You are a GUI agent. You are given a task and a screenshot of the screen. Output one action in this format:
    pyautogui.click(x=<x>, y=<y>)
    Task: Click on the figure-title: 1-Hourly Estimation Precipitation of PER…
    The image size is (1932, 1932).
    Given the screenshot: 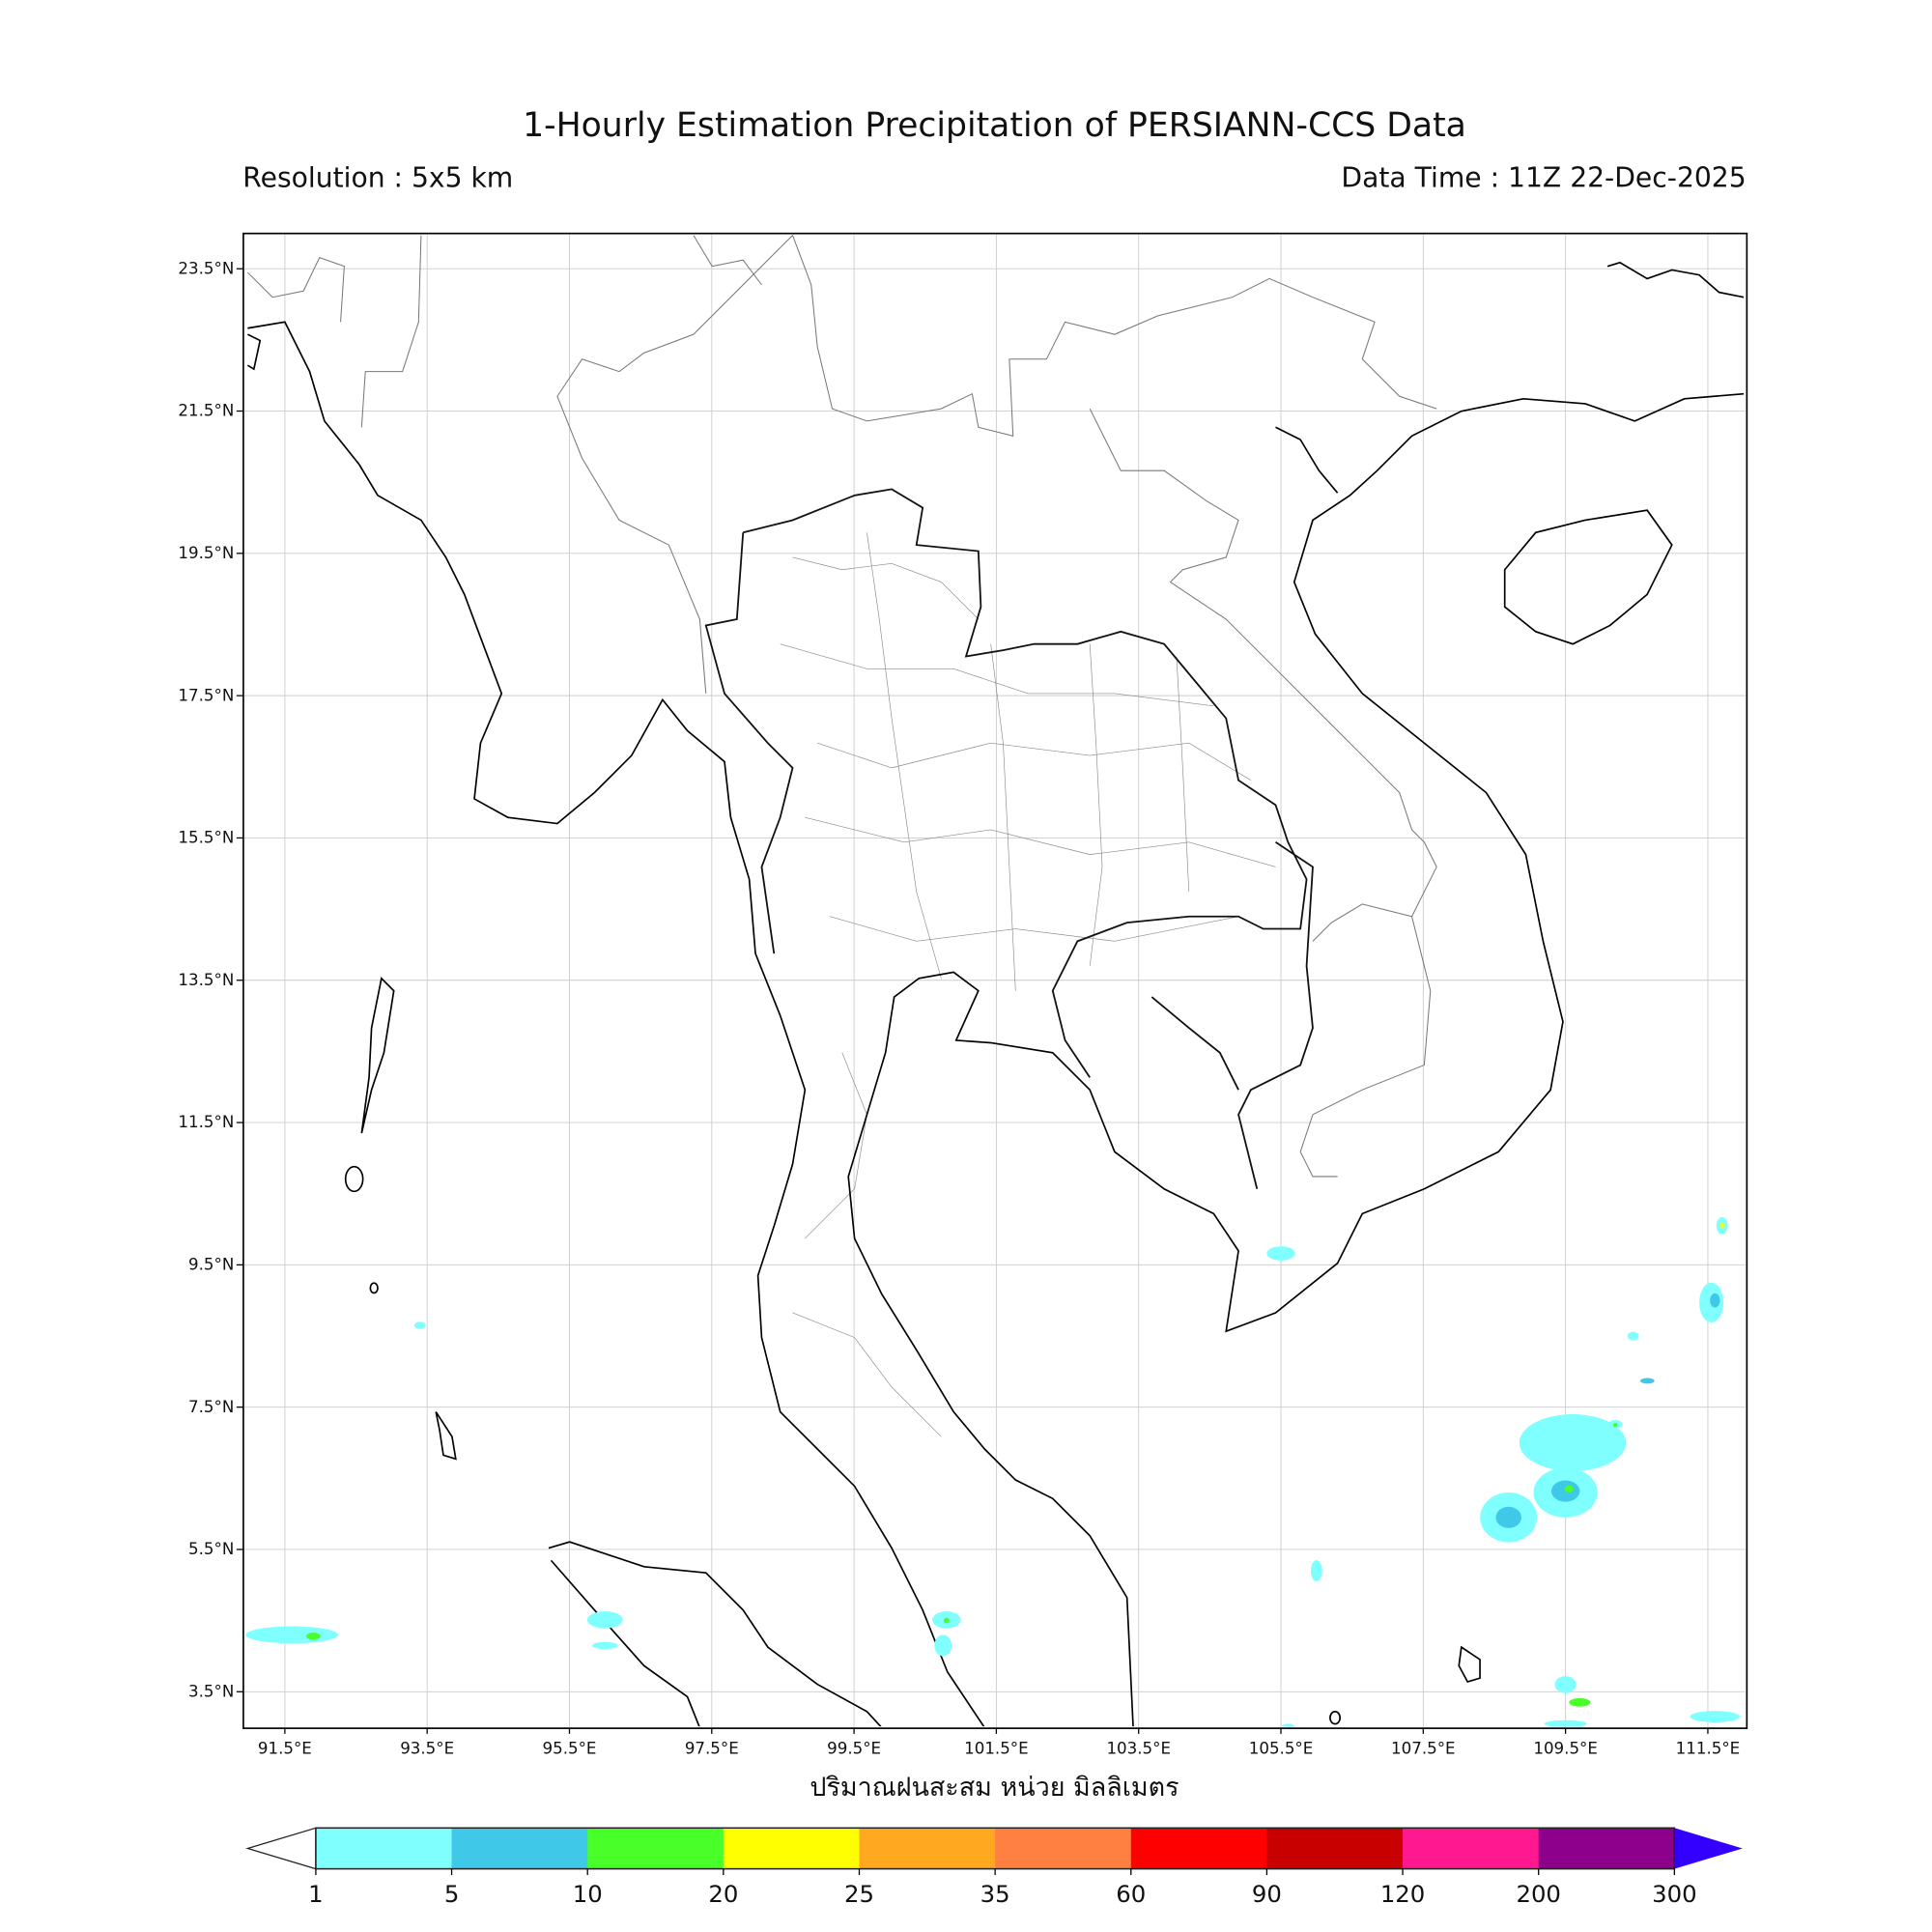 What is the action you would take?
    pyautogui.click(x=995, y=125)
    